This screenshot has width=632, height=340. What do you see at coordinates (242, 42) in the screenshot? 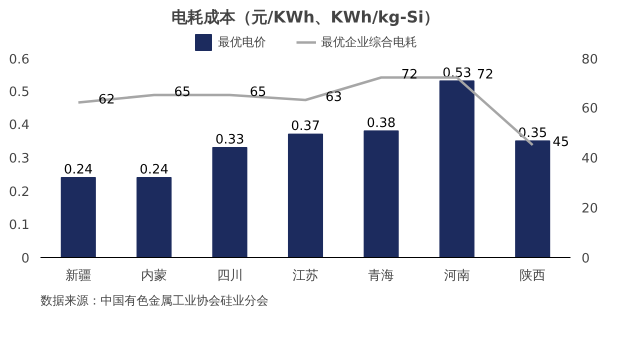
I see `legend-label: 最优电价` at bounding box center [242, 42].